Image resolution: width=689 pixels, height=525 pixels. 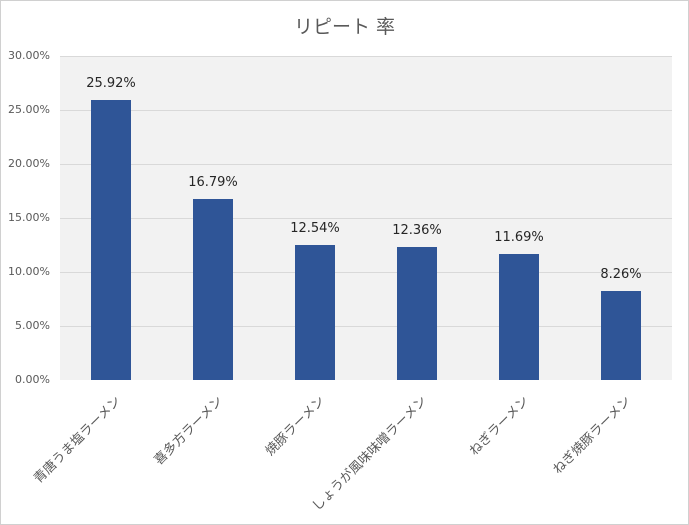 I want to click on data-label: 12.54%, so click(x=315, y=228).